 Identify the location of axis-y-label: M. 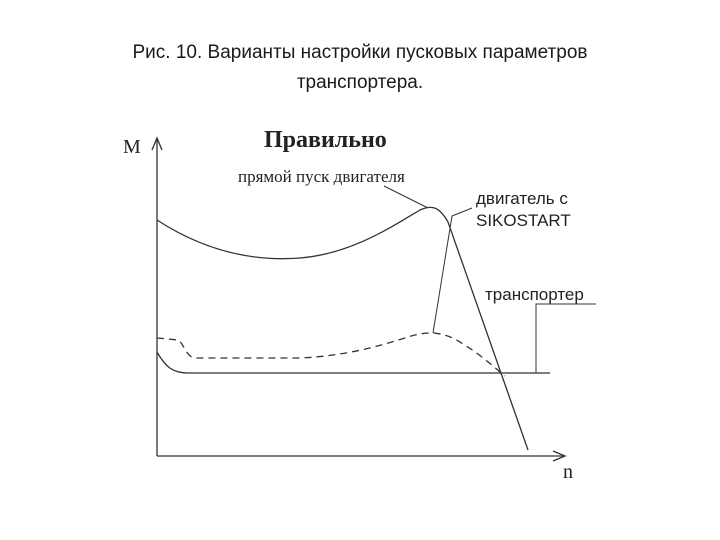
(132, 147).